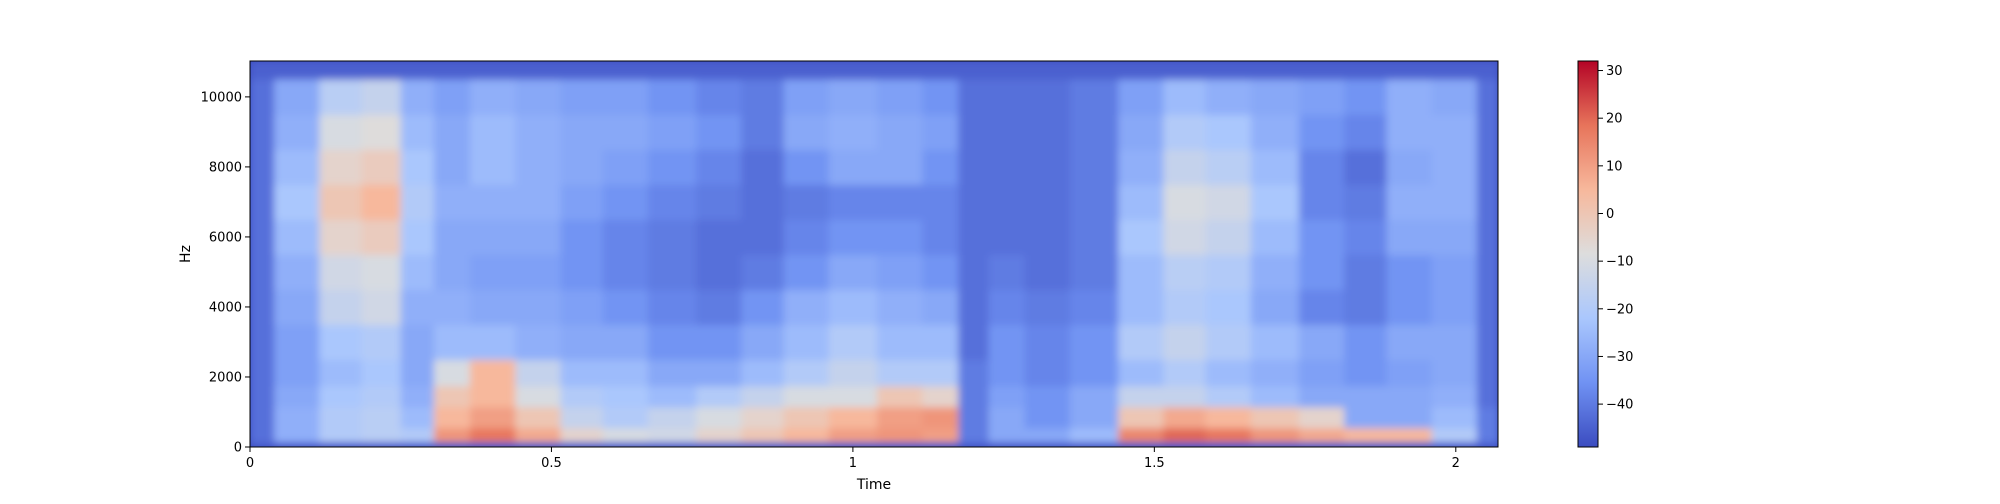  Describe the element at coordinates (1619, 309) in the screenshot. I see `colorbar-tick-label: −20` at that location.